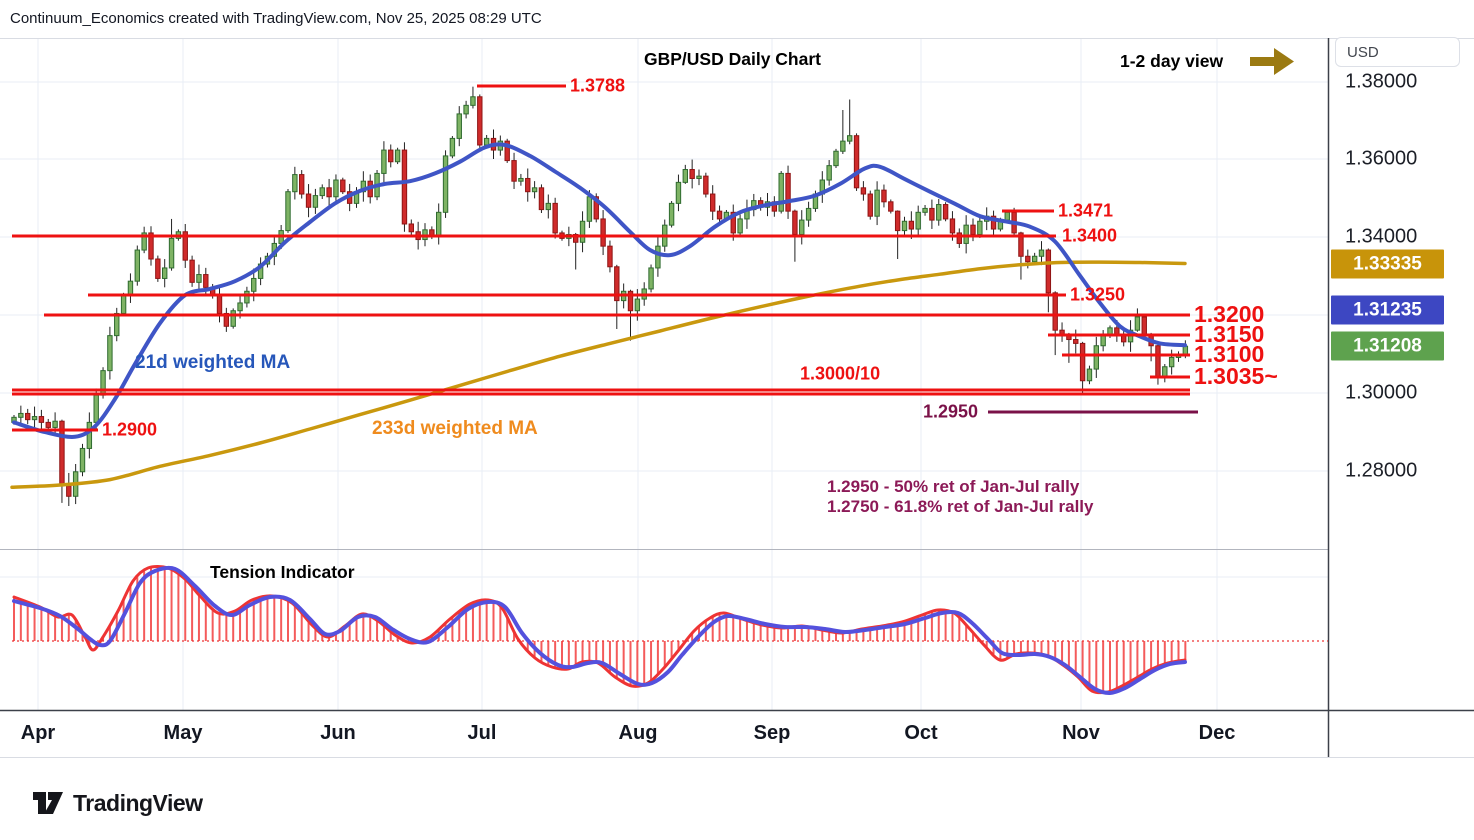 This screenshot has height=840, width=1474. I want to click on level-label: 1.3100, so click(1229, 354).